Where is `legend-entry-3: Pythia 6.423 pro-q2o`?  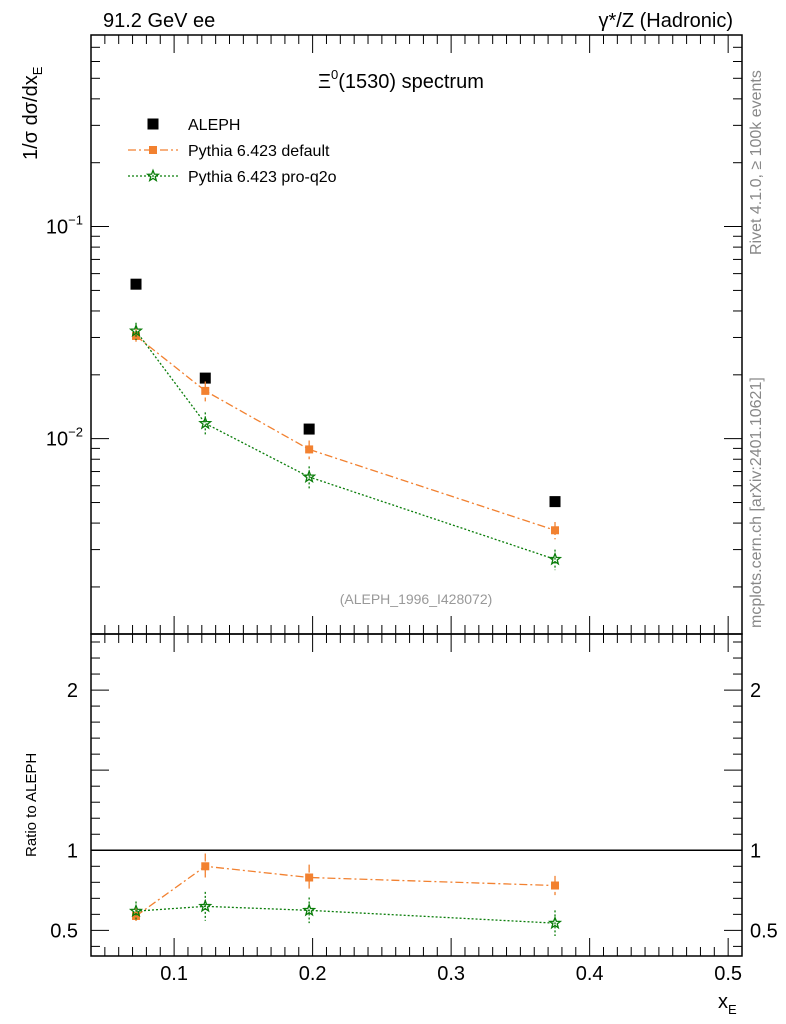
legend-entry-3: Pythia 6.423 pro-q2o is located at coordinates (232, 177).